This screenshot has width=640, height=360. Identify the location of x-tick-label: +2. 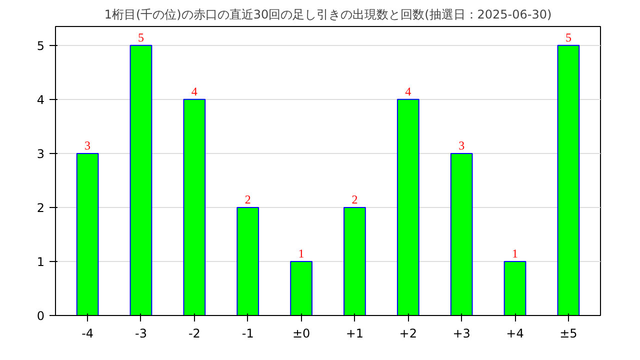
(408, 333).